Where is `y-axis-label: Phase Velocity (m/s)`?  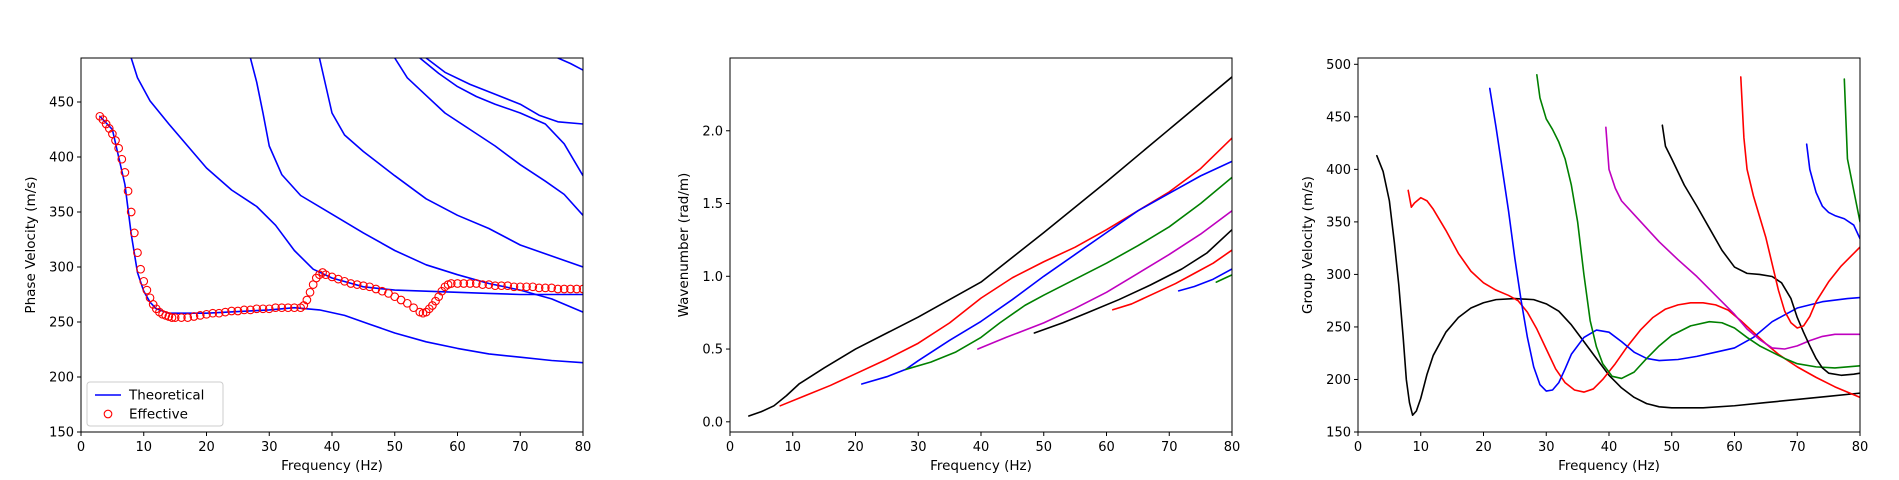
y-axis-label: Phase Velocity (m/s) is located at coordinates (31, 244).